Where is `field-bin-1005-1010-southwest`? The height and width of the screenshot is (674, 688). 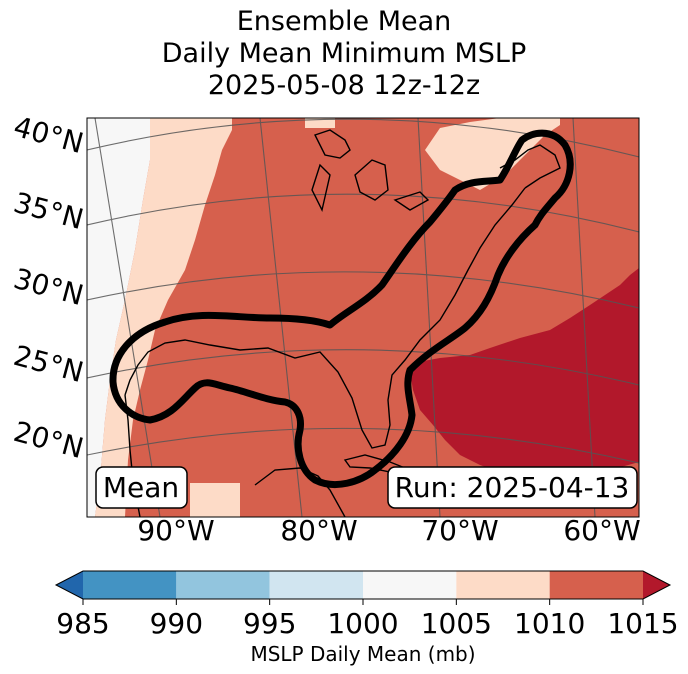
field-bin-1005-1010-southwest is located at coordinates (215, 500).